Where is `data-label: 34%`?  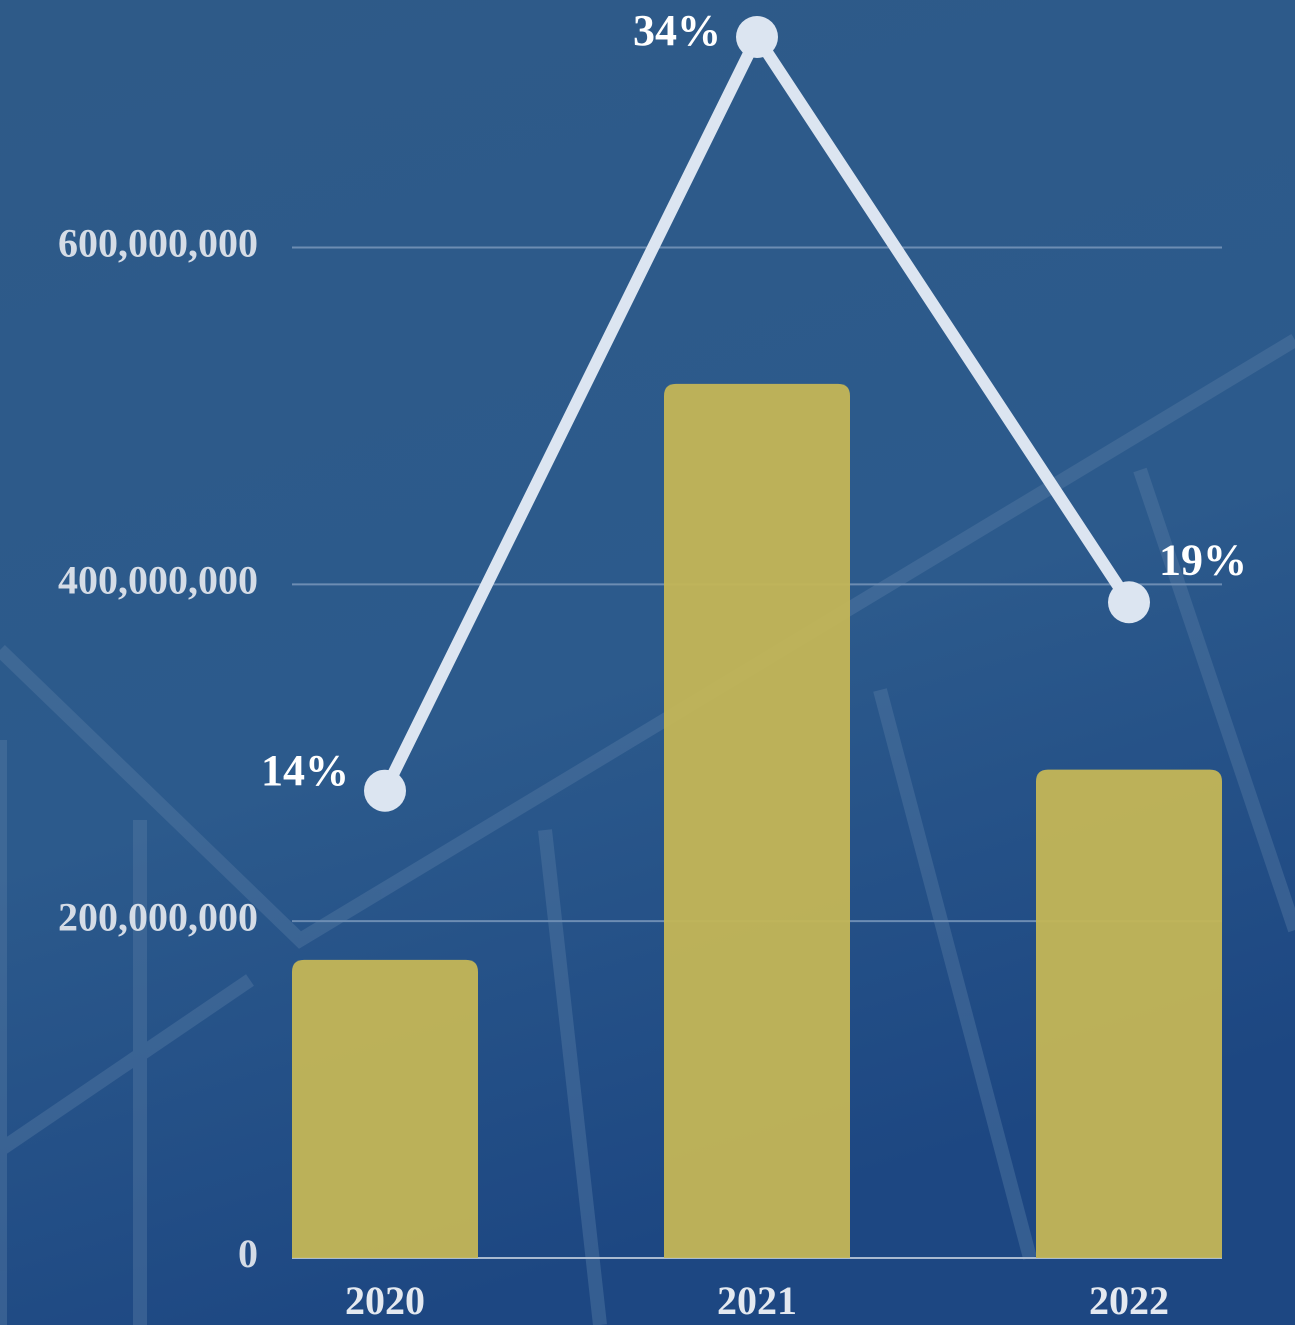 data-label: 34% is located at coordinates (677, 30).